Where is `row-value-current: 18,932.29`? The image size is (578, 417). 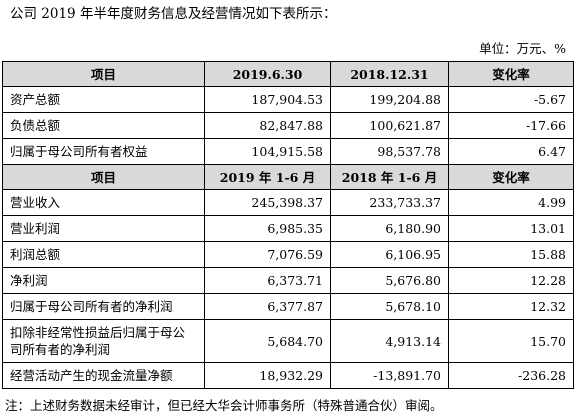
row-value-current: 18,932.29 is located at coordinates (267, 375).